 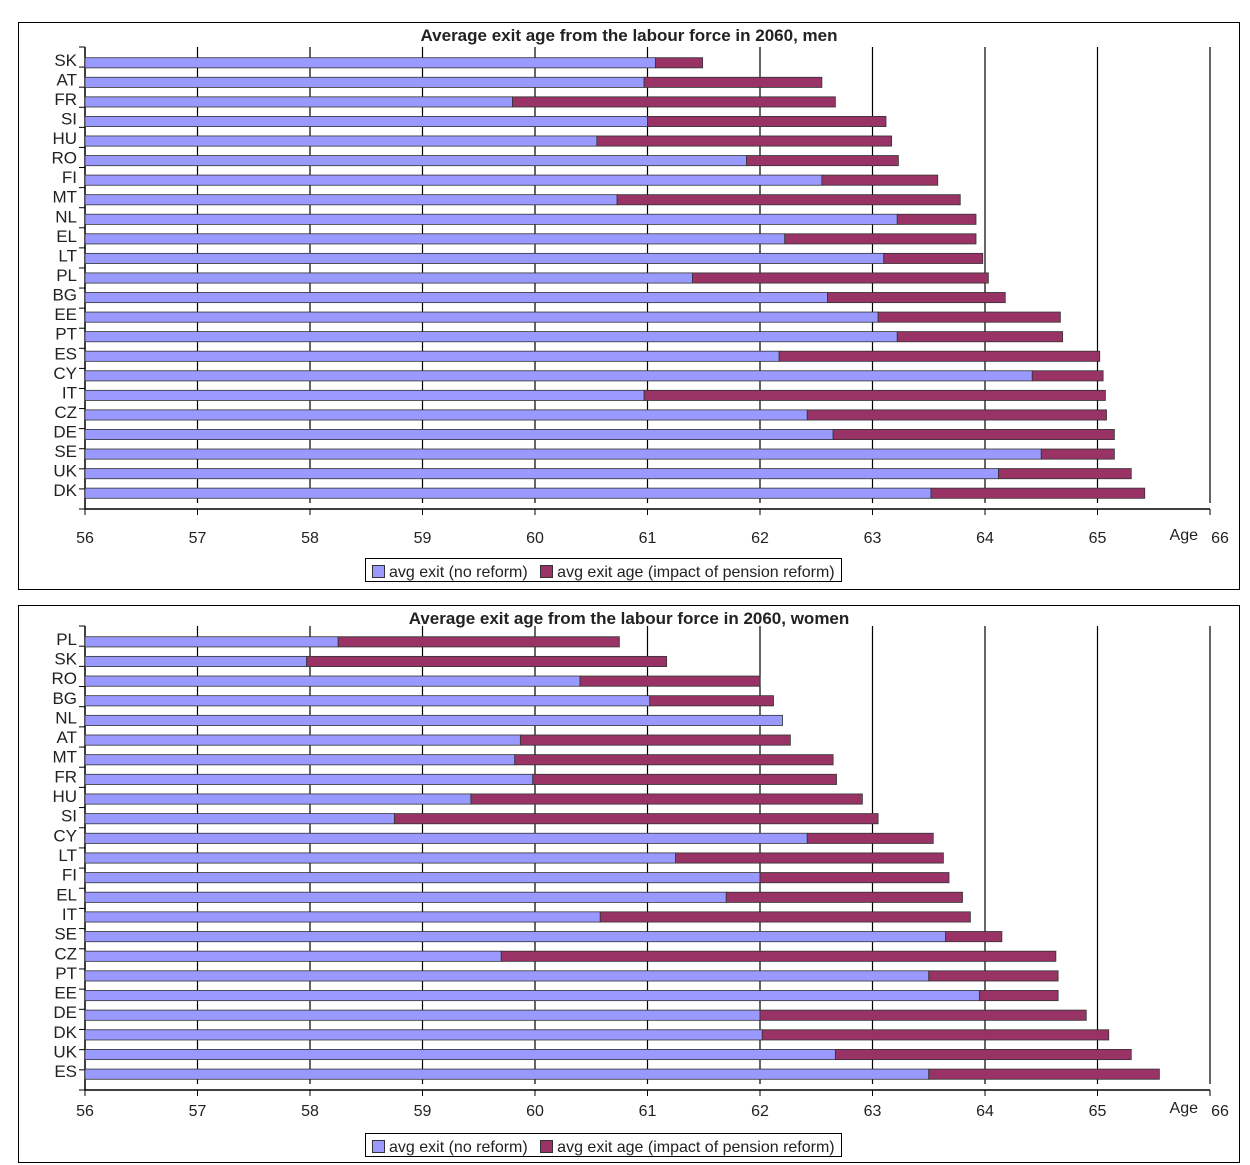 I want to click on bar-base-women-sk, so click(x=196, y=661).